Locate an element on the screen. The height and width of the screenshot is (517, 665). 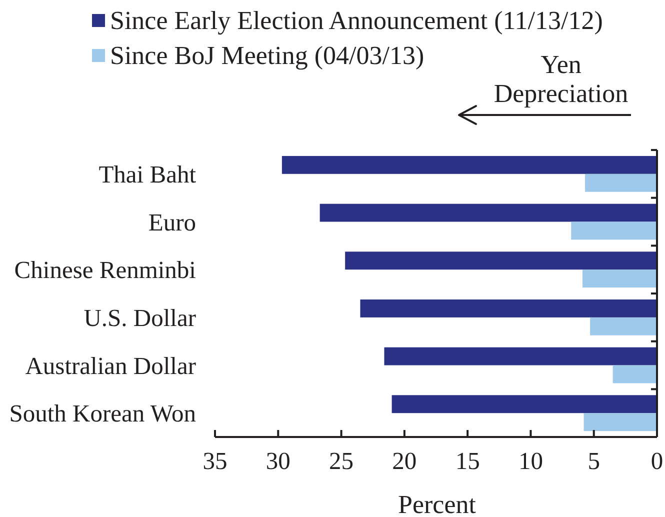
legend-label: Since BoJ Meeting (04/03/13) is located at coordinates (267, 55).